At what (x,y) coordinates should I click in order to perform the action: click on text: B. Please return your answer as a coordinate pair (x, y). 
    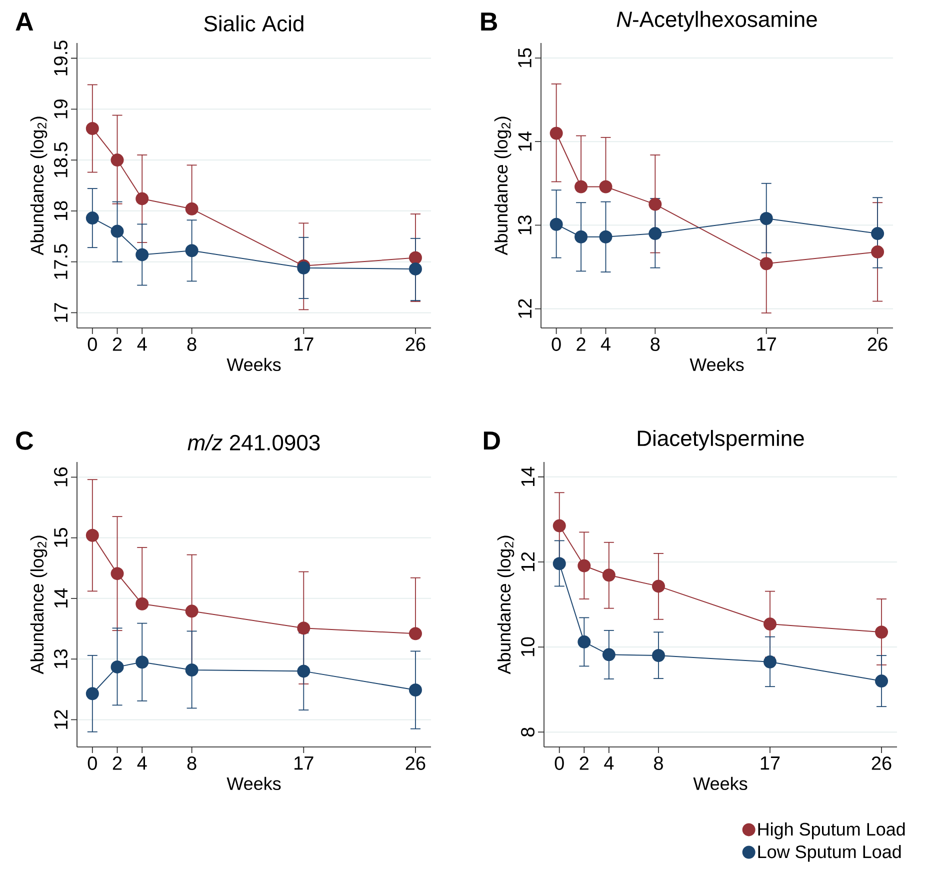
    Looking at the image, I should click on (489, 21).